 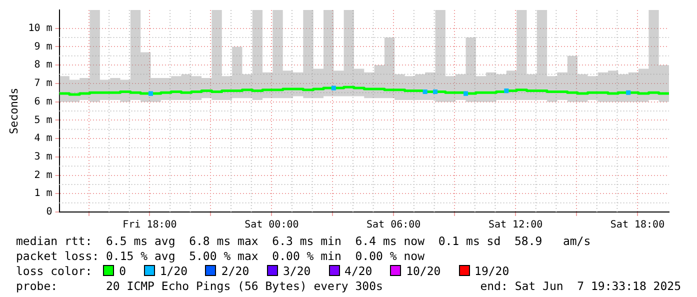 I want to click on x-tick-label: Fri 18:00, so click(x=149, y=225).